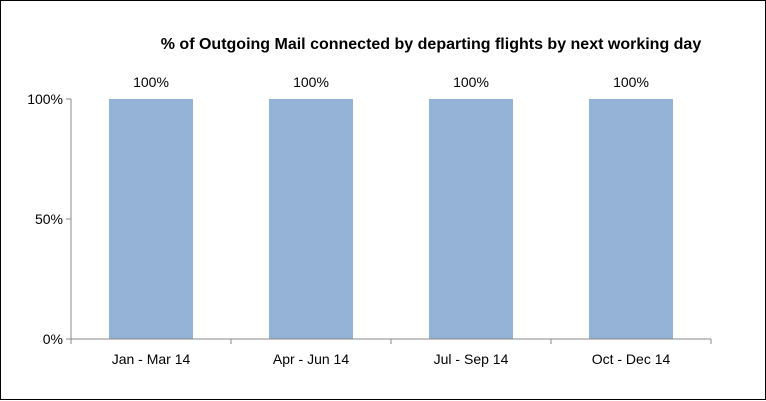 This screenshot has height=401, width=766. I want to click on x-tick-label: Apr - Jun 14, so click(311, 359).